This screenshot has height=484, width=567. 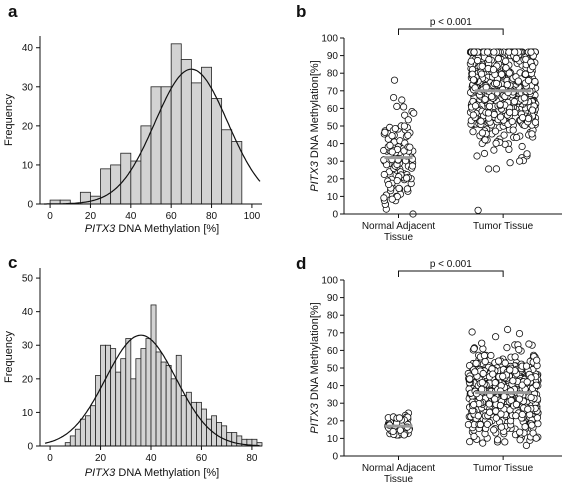 I want to click on y-tick-label: 60, so click(x=333, y=109).